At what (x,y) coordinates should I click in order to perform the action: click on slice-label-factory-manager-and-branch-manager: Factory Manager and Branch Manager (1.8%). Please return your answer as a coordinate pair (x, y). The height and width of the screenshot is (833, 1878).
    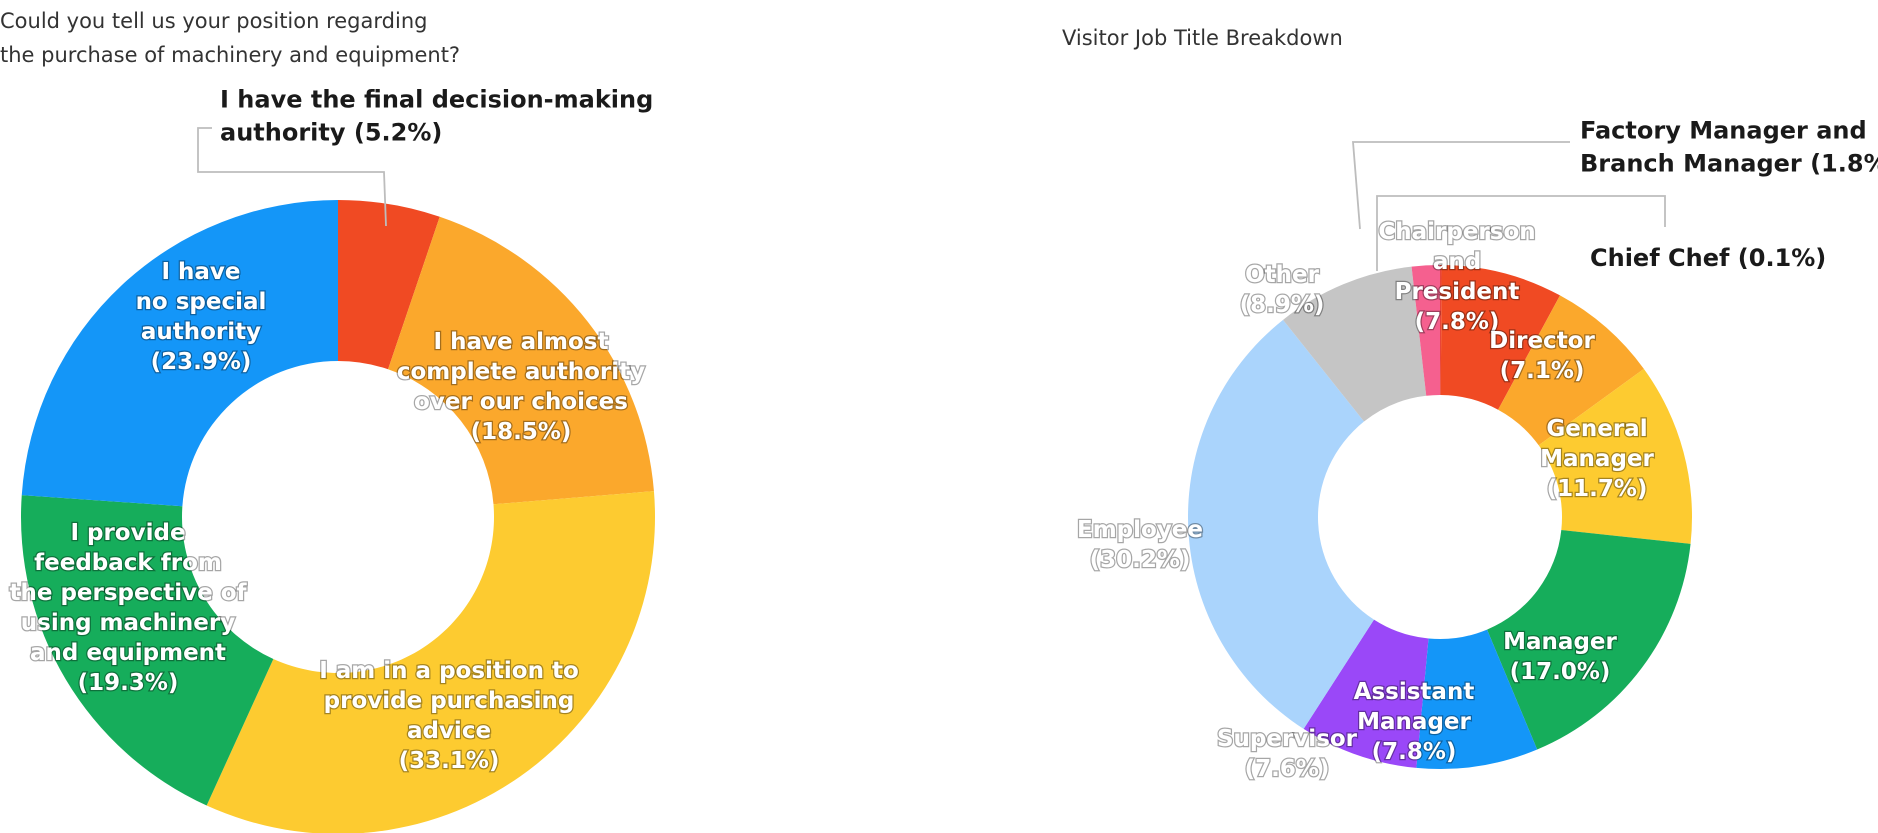
    Looking at the image, I should click on (1729, 147).